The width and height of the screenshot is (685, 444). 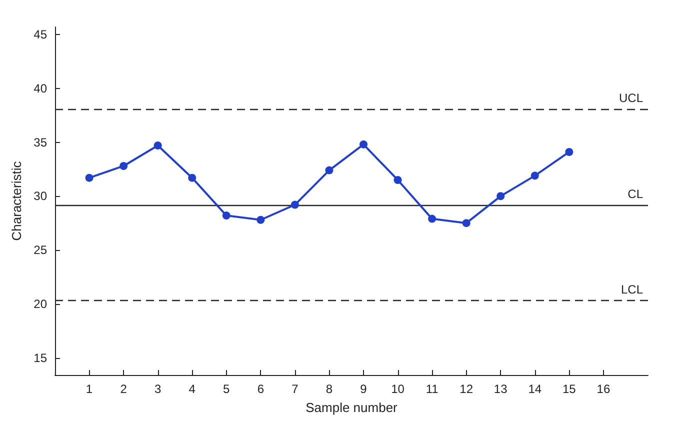 What do you see at coordinates (432, 389) in the screenshot?
I see `x-tick-label: 11` at bounding box center [432, 389].